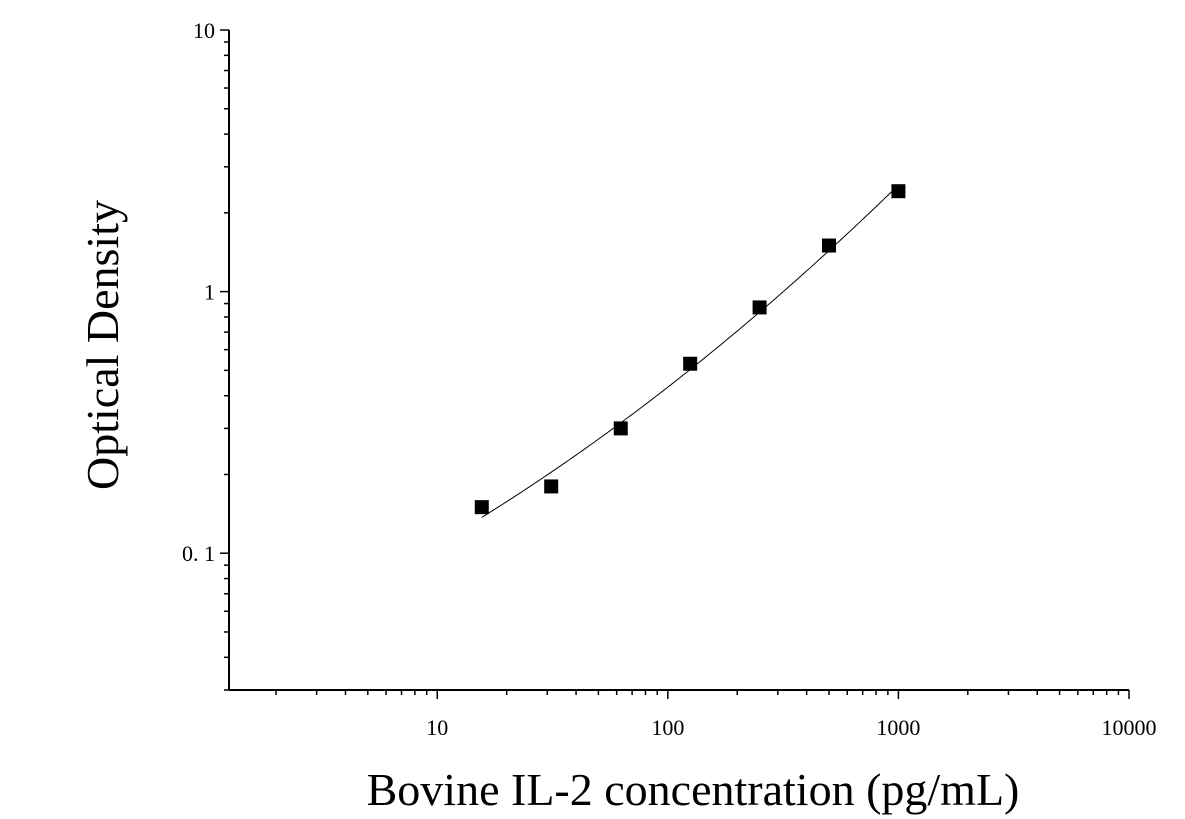  What do you see at coordinates (204, 30) in the screenshot?
I see `y-tick-label: 10` at bounding box center [204, 30].